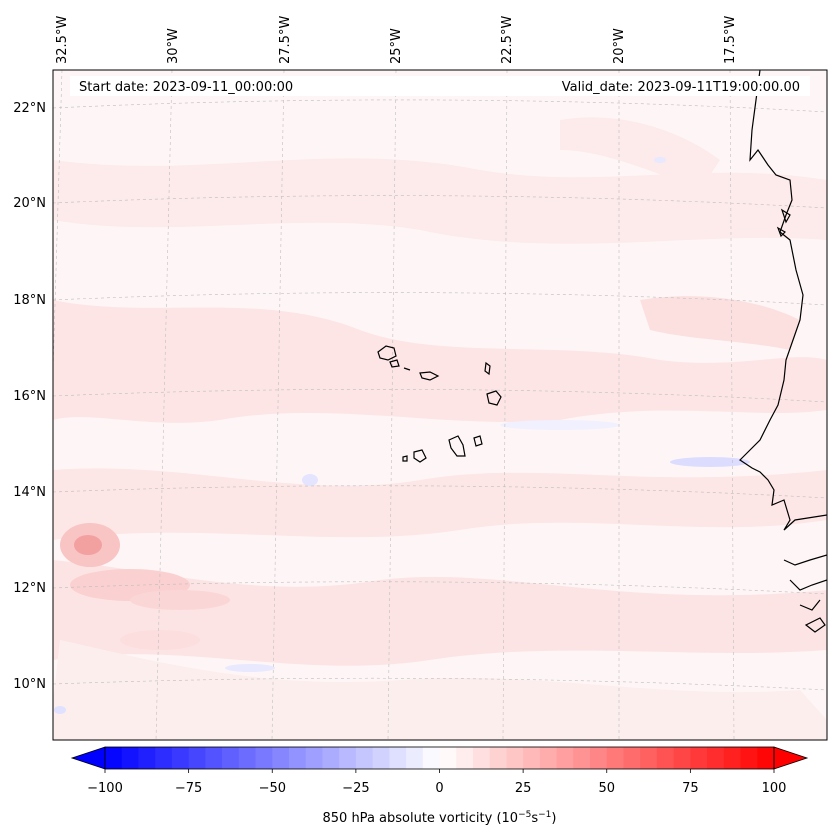 Image resolution: width=837 pixels, height=839 pixels. Describe the element at coordinates (29, 492) in the screenshot. I see `lat-label-14n: 14°N` at that location.